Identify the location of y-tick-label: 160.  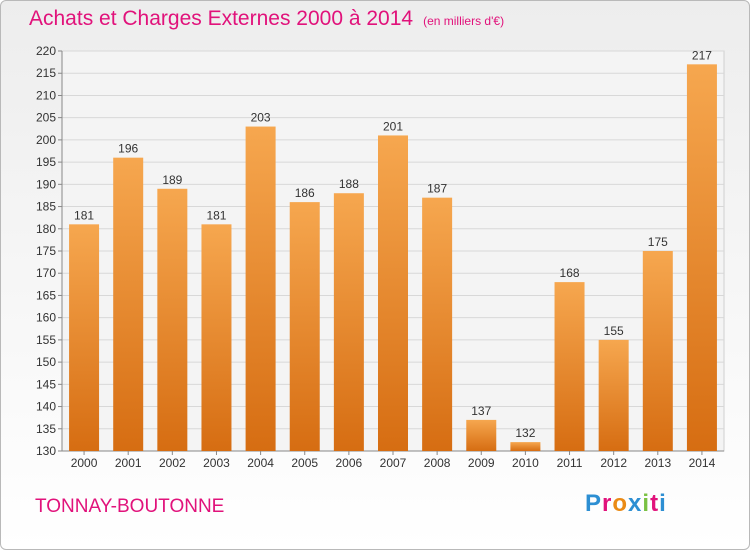
(46, 318).